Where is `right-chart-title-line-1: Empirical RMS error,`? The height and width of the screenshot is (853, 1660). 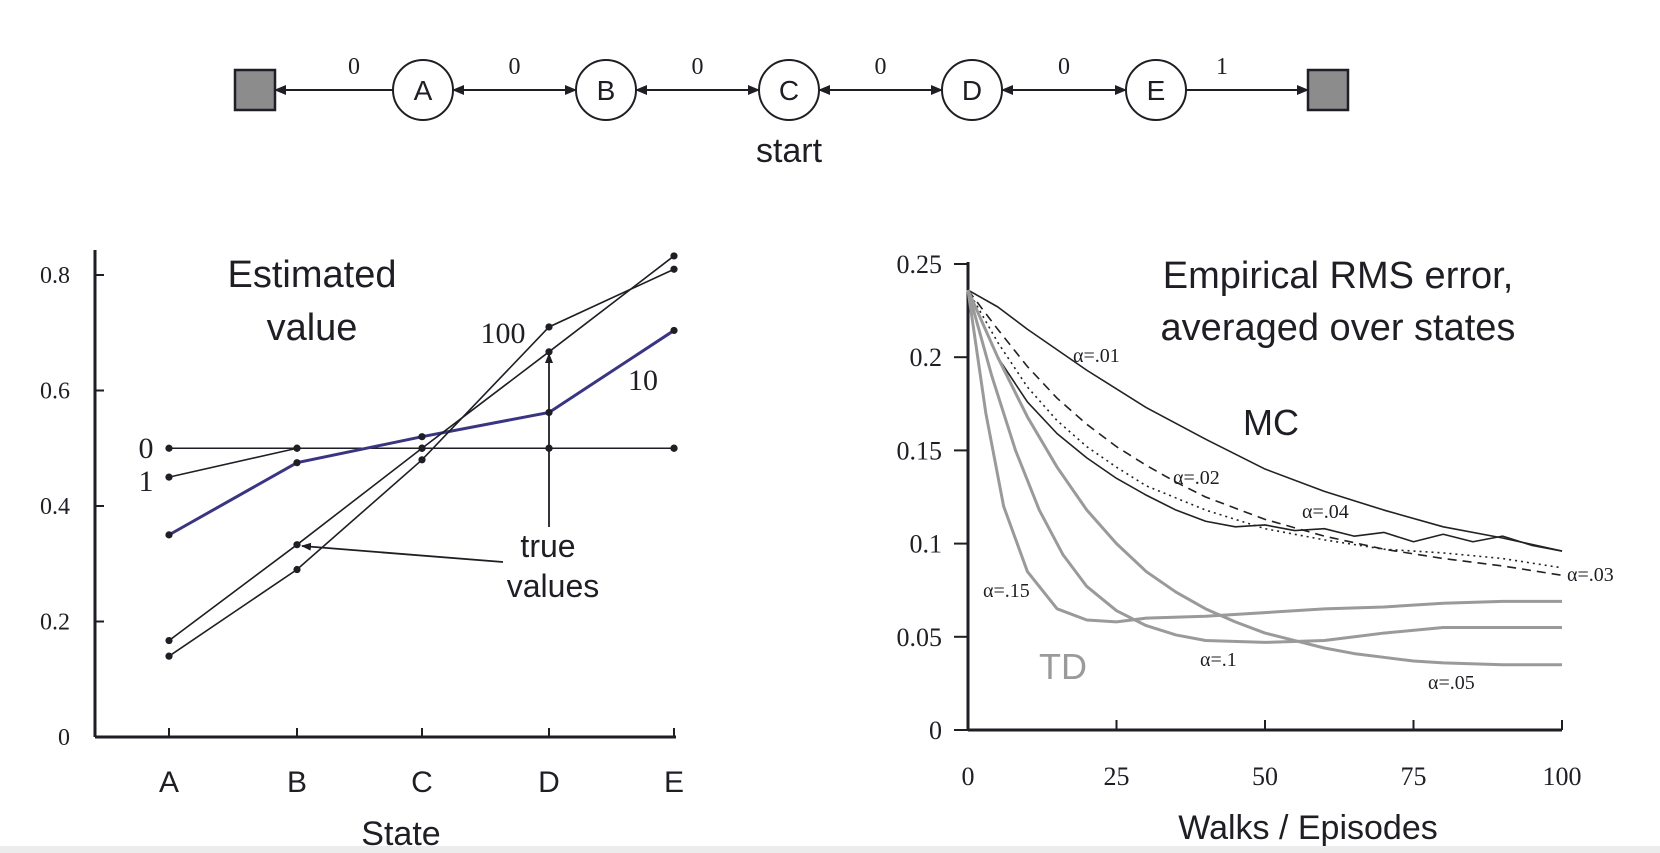 right-chart-title-line-1: Empirical RMS error, is located at coordinates (1338, 276).